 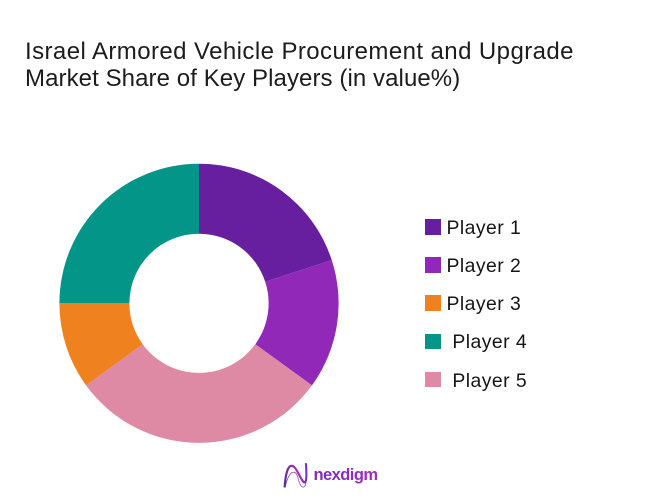 What do you see at coordinates (346, 475) in the screenshot?
I see `svg-text: nexdigm` at bounding box center [346, 475].